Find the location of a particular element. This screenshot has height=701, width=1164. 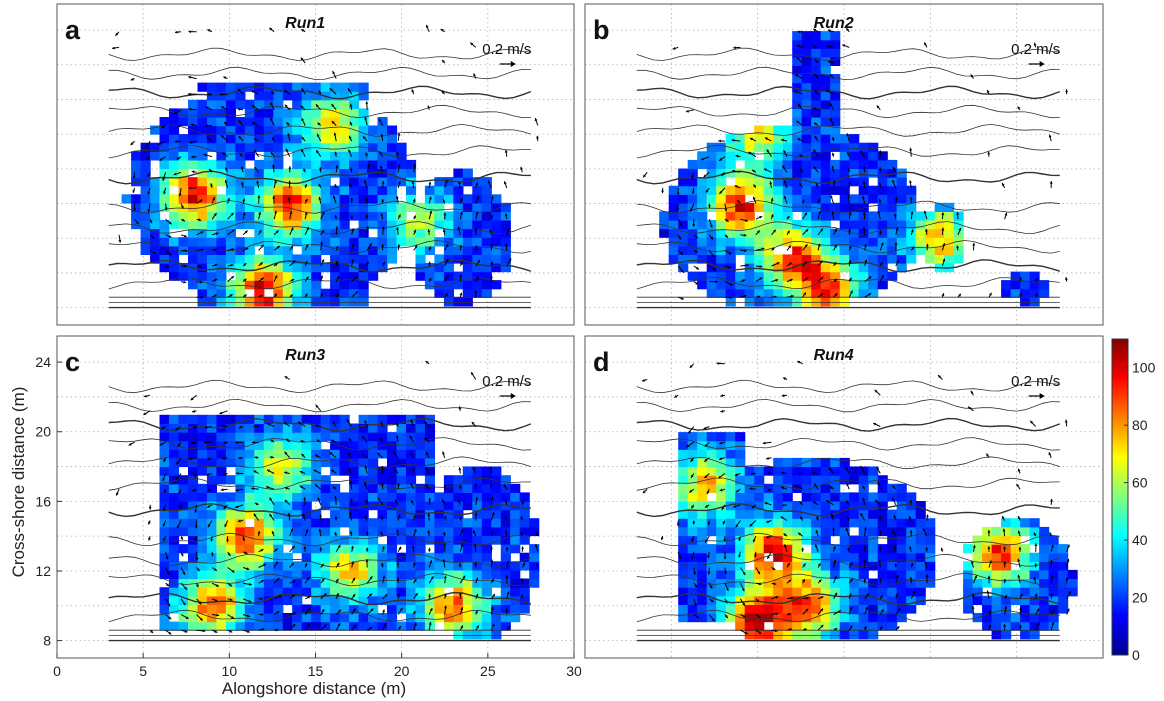

colorbar-tick-label: 60 is located at coordinates (1140, 483).